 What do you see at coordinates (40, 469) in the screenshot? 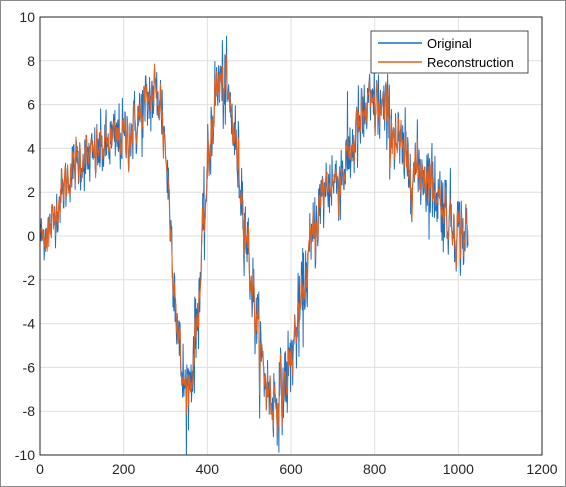
I see `x-tick-label: 0` at bounding box center [40, 469].